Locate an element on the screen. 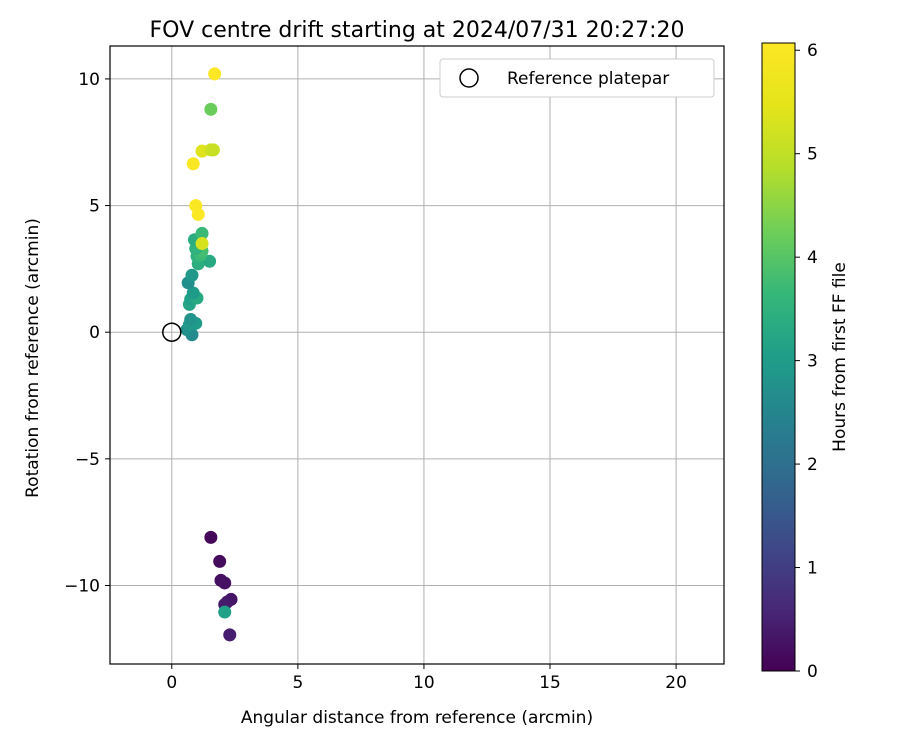  colorbar-ticks: 0 1 2 3 4 5 6 is located at coordinates (806, 361).